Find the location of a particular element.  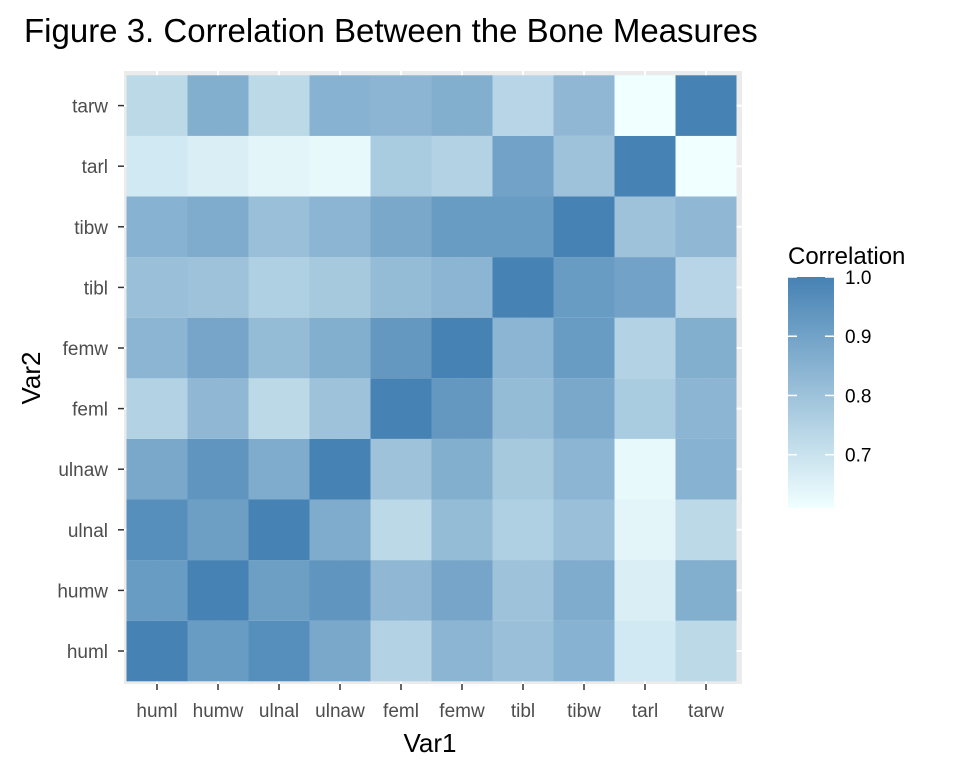

heatmap-tile-tibl-tibw is located at coordinates (523, 227).